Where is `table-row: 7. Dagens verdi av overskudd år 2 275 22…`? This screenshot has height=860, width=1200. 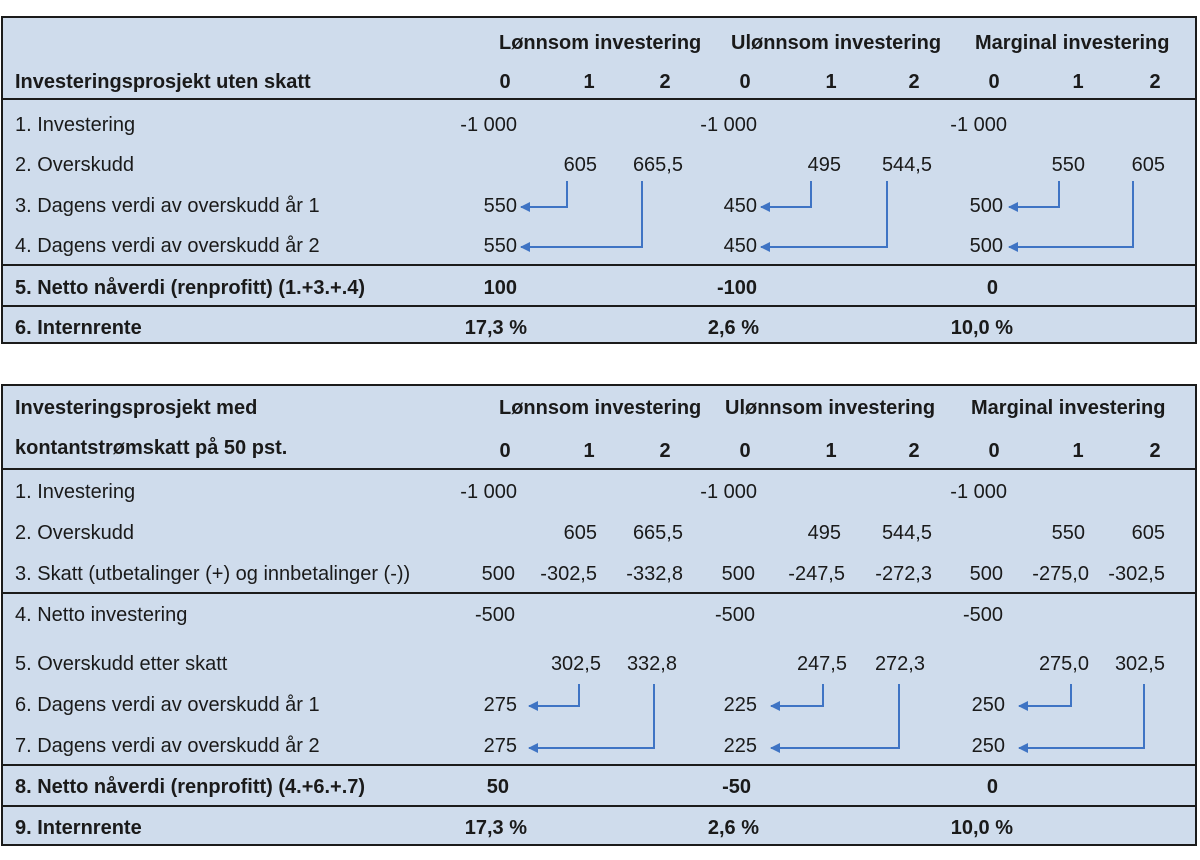
table-row: 7. Dagens verdi av overskudd år 2 275 22… is located at coordinates (599, 746).